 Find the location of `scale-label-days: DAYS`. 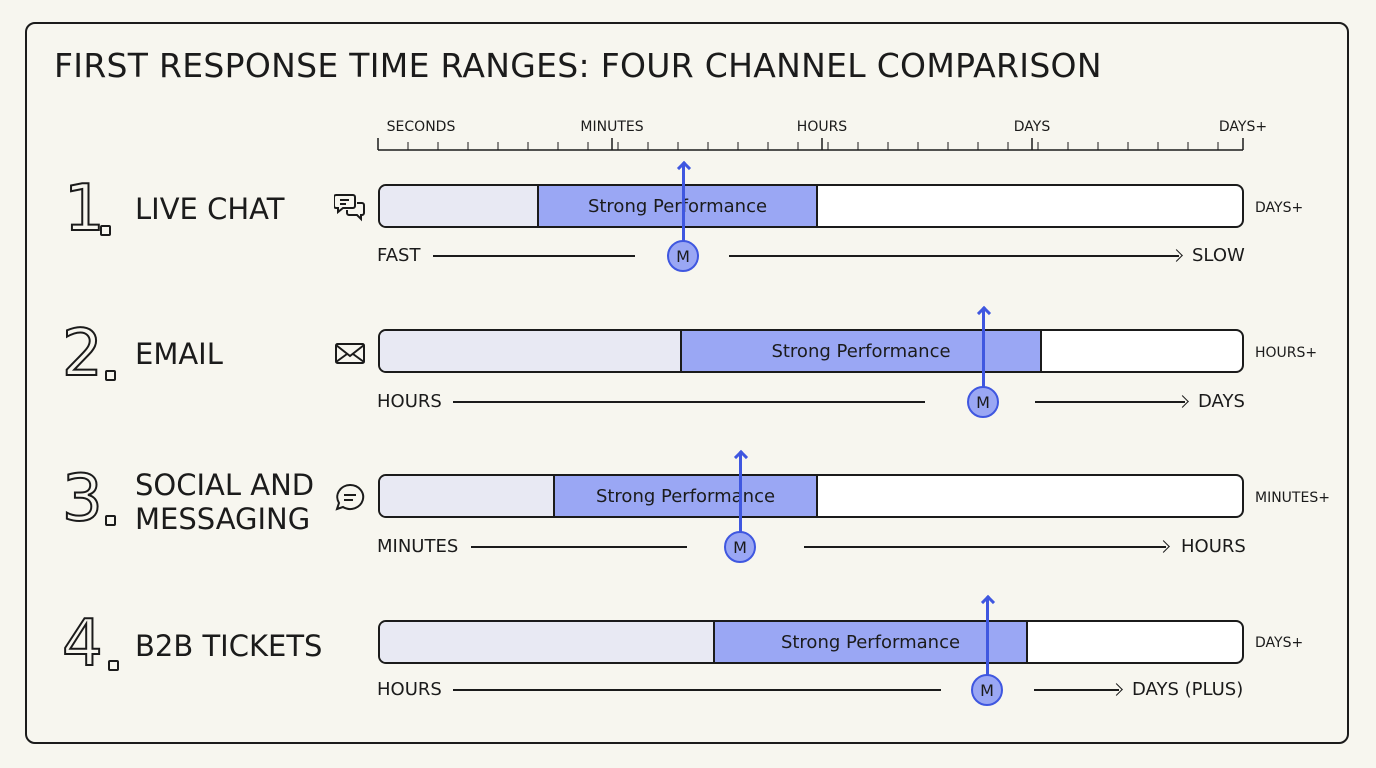

scale-label-days: DAYS is located at coordinates (1032, 127).